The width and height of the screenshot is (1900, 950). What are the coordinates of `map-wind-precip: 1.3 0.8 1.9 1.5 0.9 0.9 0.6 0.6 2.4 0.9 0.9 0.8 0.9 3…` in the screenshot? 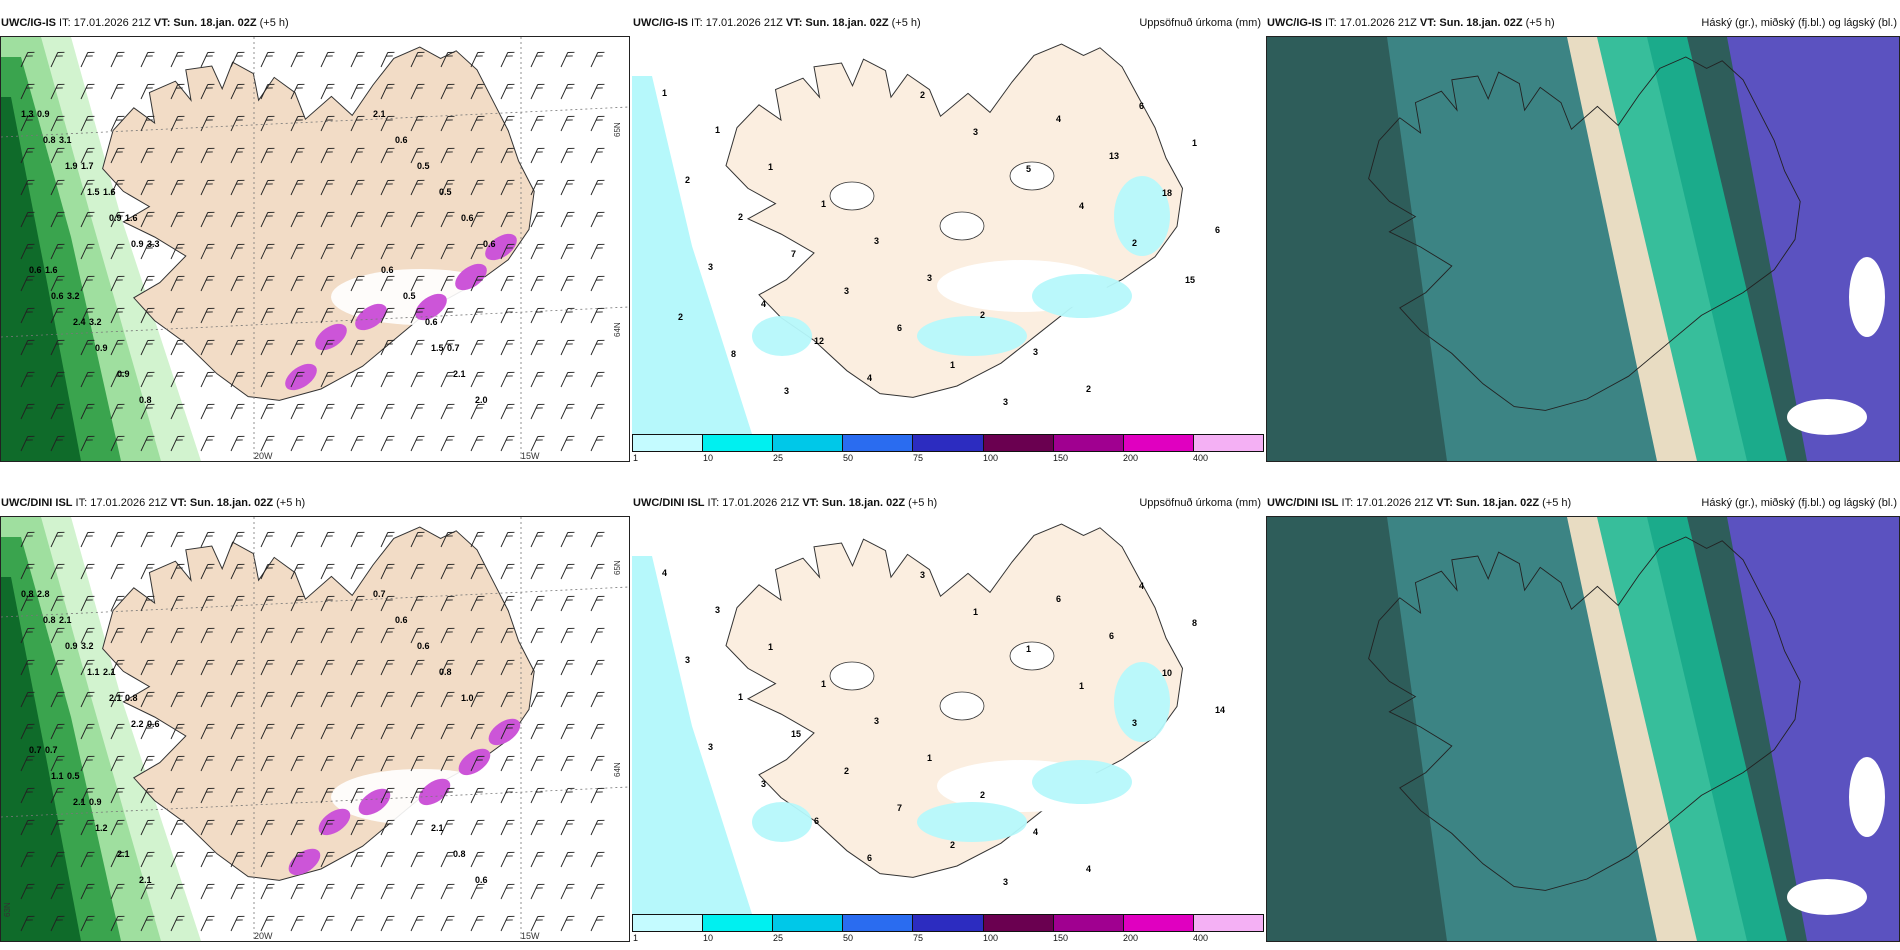 It's located at (315, 249).